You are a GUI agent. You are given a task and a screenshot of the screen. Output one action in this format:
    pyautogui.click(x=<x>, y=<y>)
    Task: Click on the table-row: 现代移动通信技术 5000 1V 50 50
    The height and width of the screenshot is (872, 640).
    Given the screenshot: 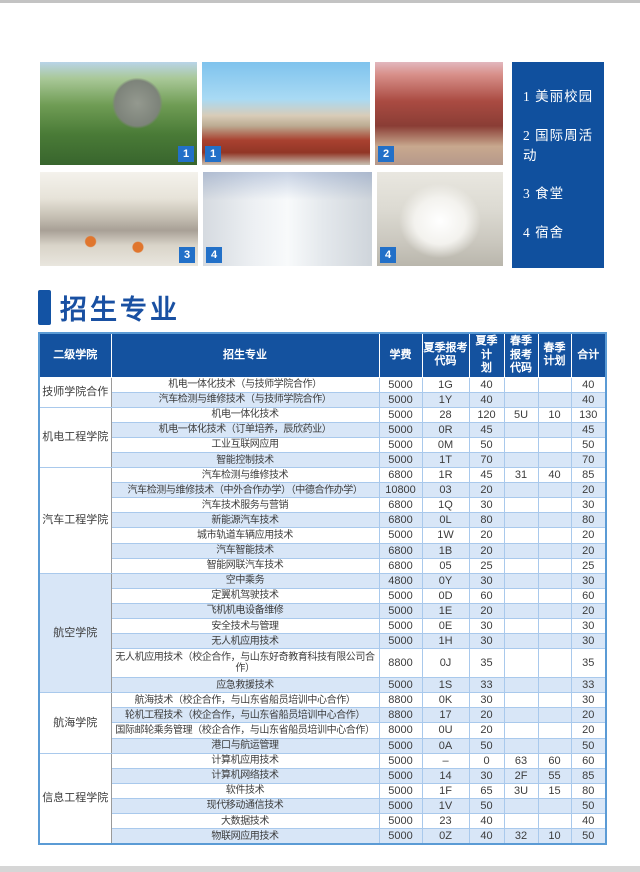 What is the action you would take?
    pyautogui.click(x=323, y=806)
    